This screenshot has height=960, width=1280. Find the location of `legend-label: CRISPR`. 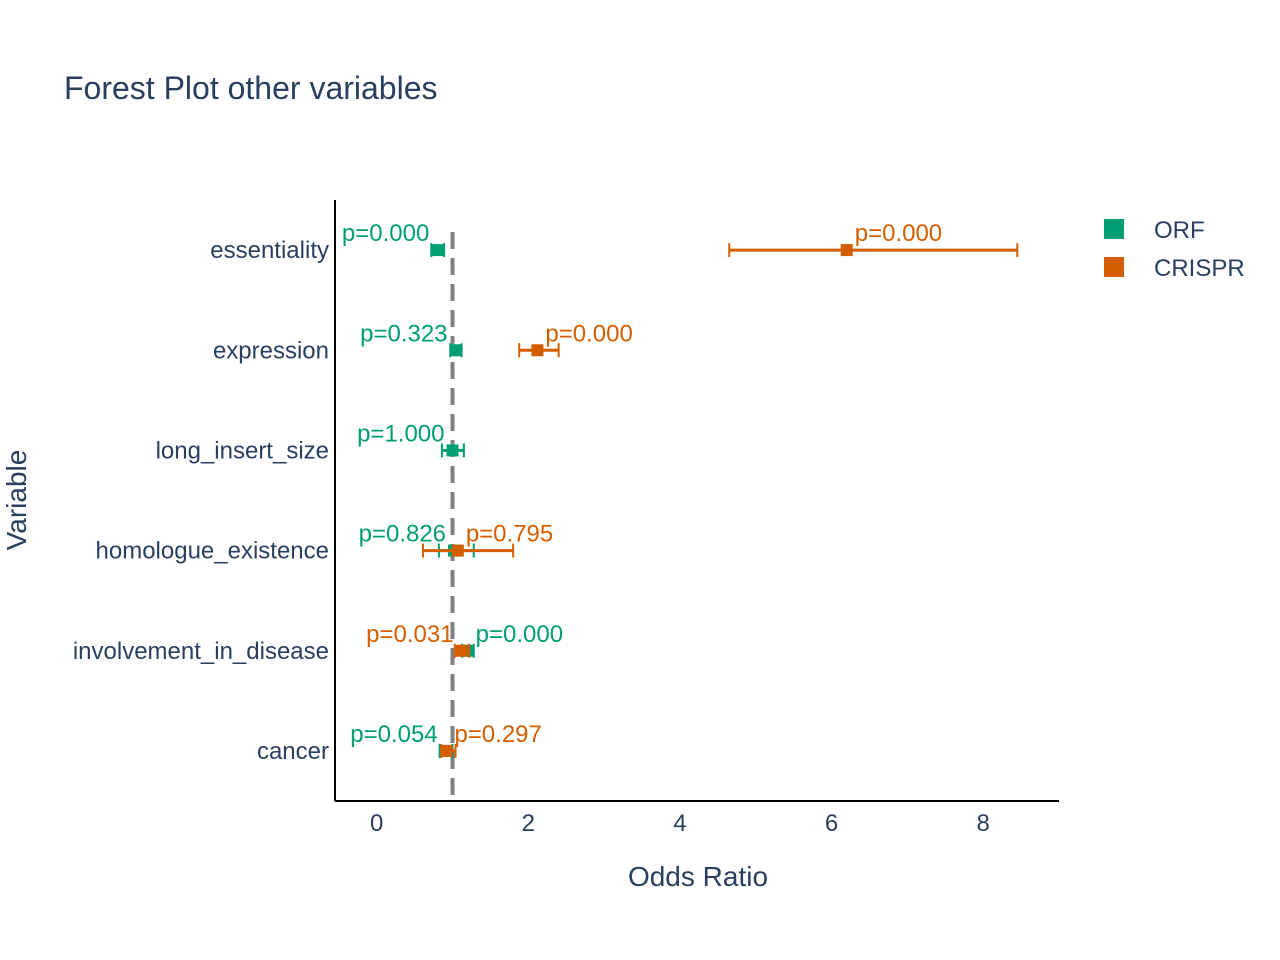

legend-label: CRISPR is located at coordinates (1199, 268).